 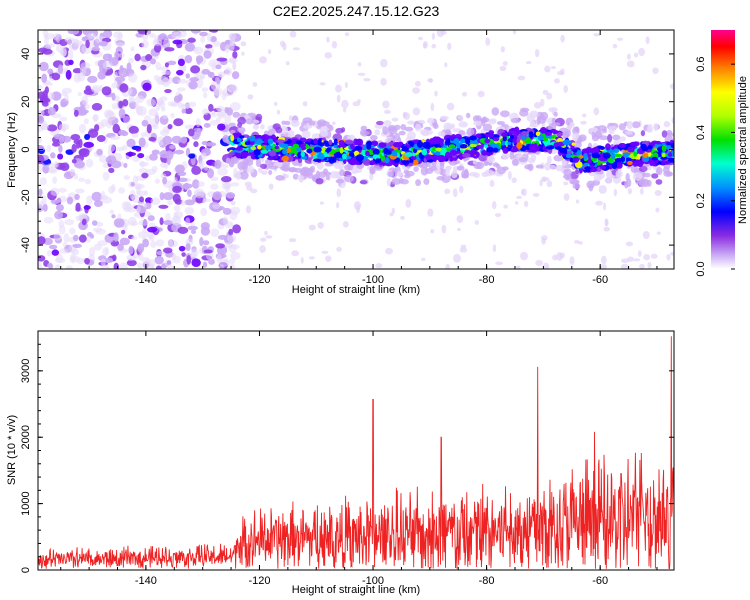 I want to click on colorbar-label: Normalized spectral amplitude, so click(x=743, y=150).